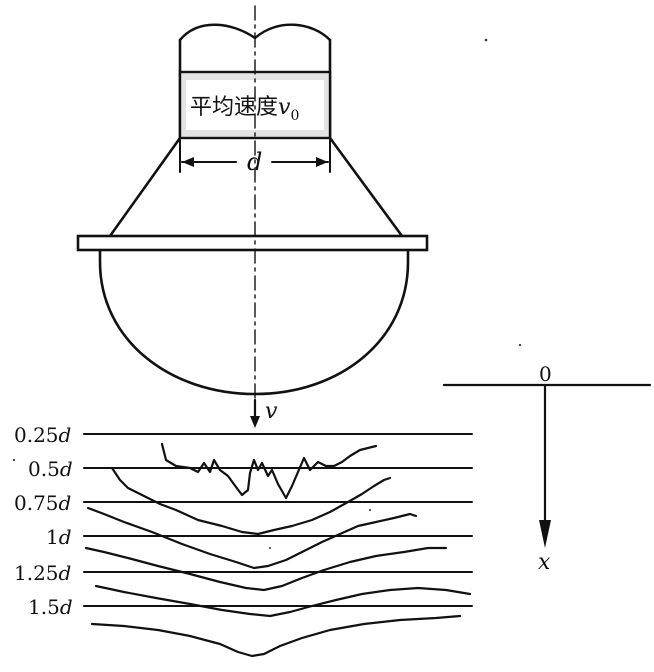  What do you see at coordinates (50, 469) in the screenshot?
I see `depth-label: 0.5d` at bounding box center [50, 469].